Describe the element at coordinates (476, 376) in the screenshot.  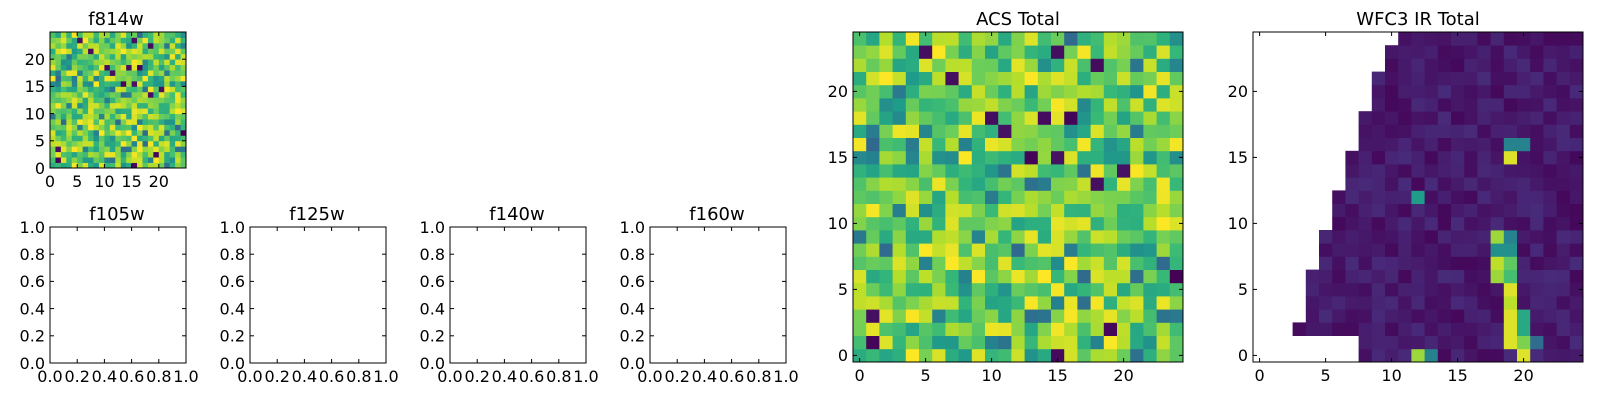
I see `f140w-xtick-label: 0.2` at that location.